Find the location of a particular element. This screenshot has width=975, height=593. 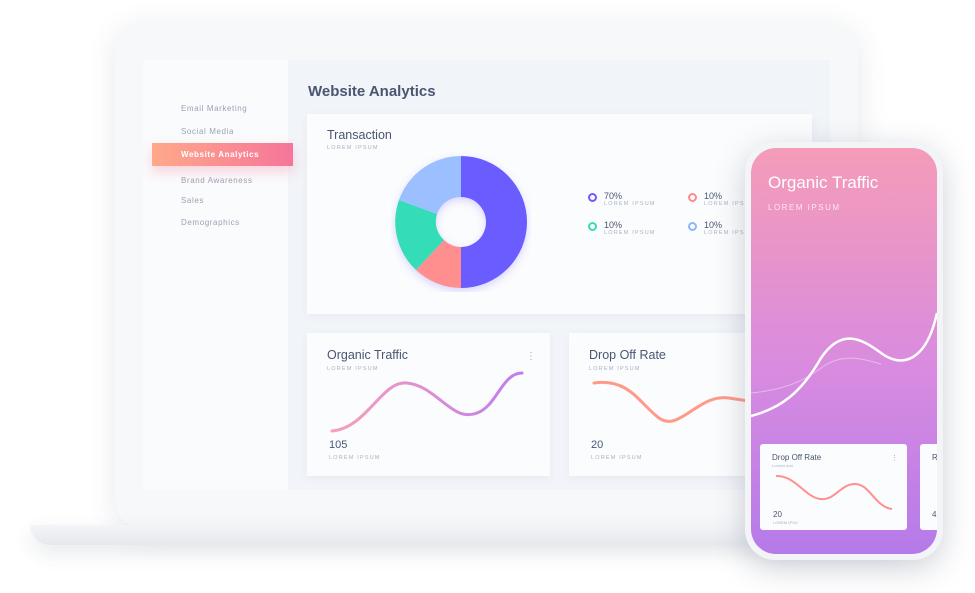

sidebar-item-demographics: Demographics is located at coordinates (210, 222).